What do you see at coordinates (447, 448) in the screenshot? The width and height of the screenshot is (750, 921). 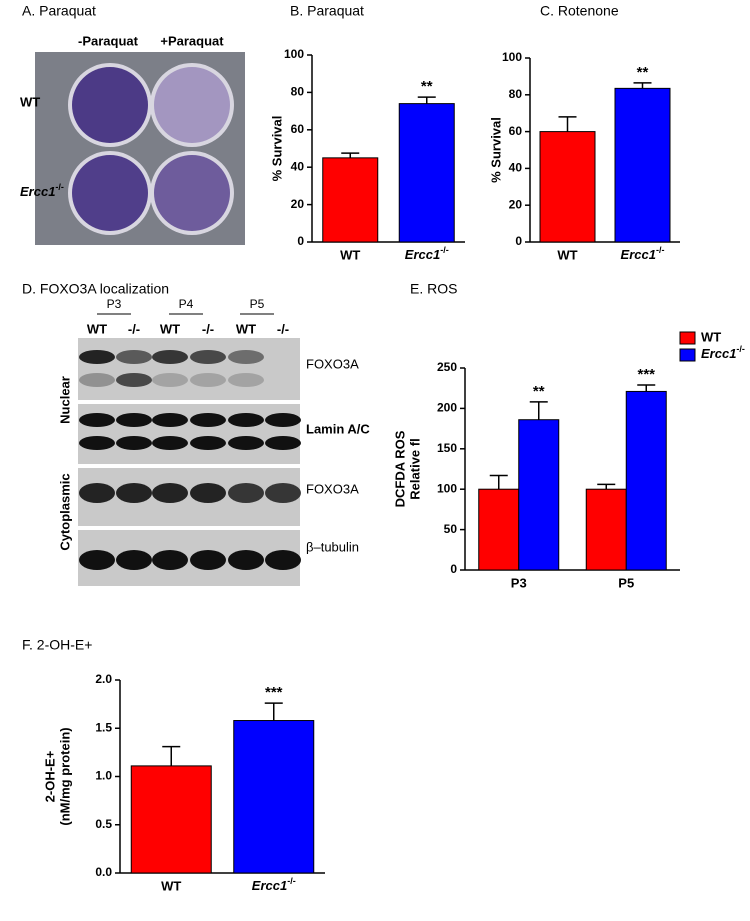 I see `y-tick-label: 150` at bounding box center [447, 448].